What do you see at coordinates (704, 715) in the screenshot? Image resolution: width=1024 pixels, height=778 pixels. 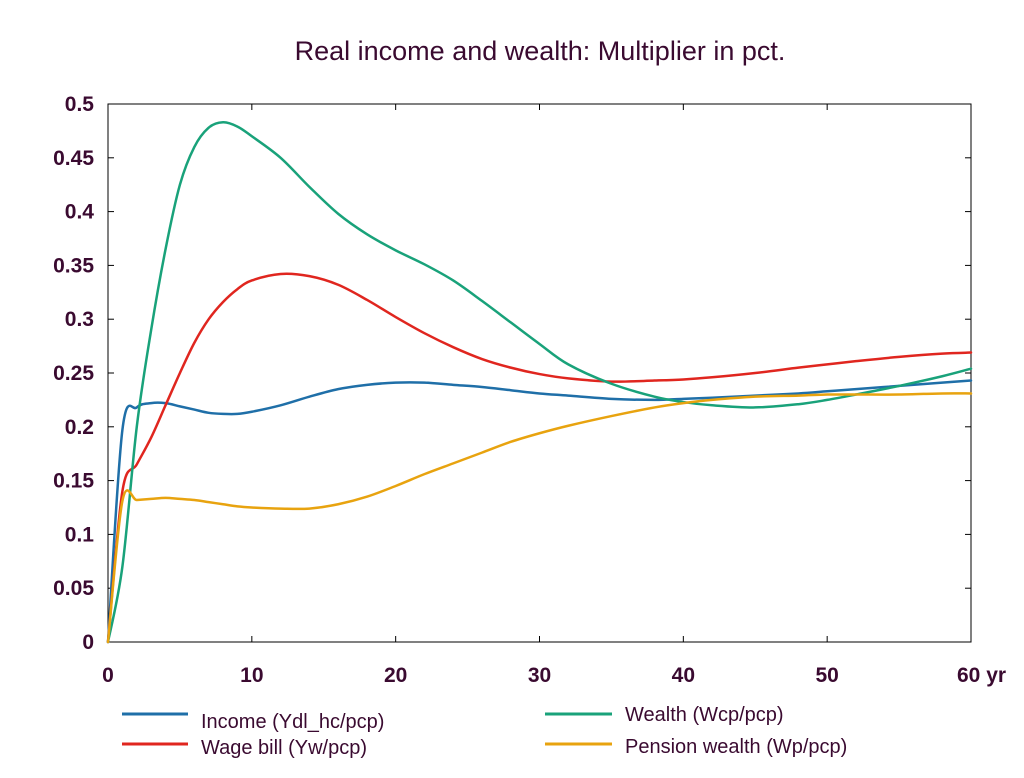 I see `legend-label: Wealth (Wcp/pcp)` at bounding box center [704, 715].